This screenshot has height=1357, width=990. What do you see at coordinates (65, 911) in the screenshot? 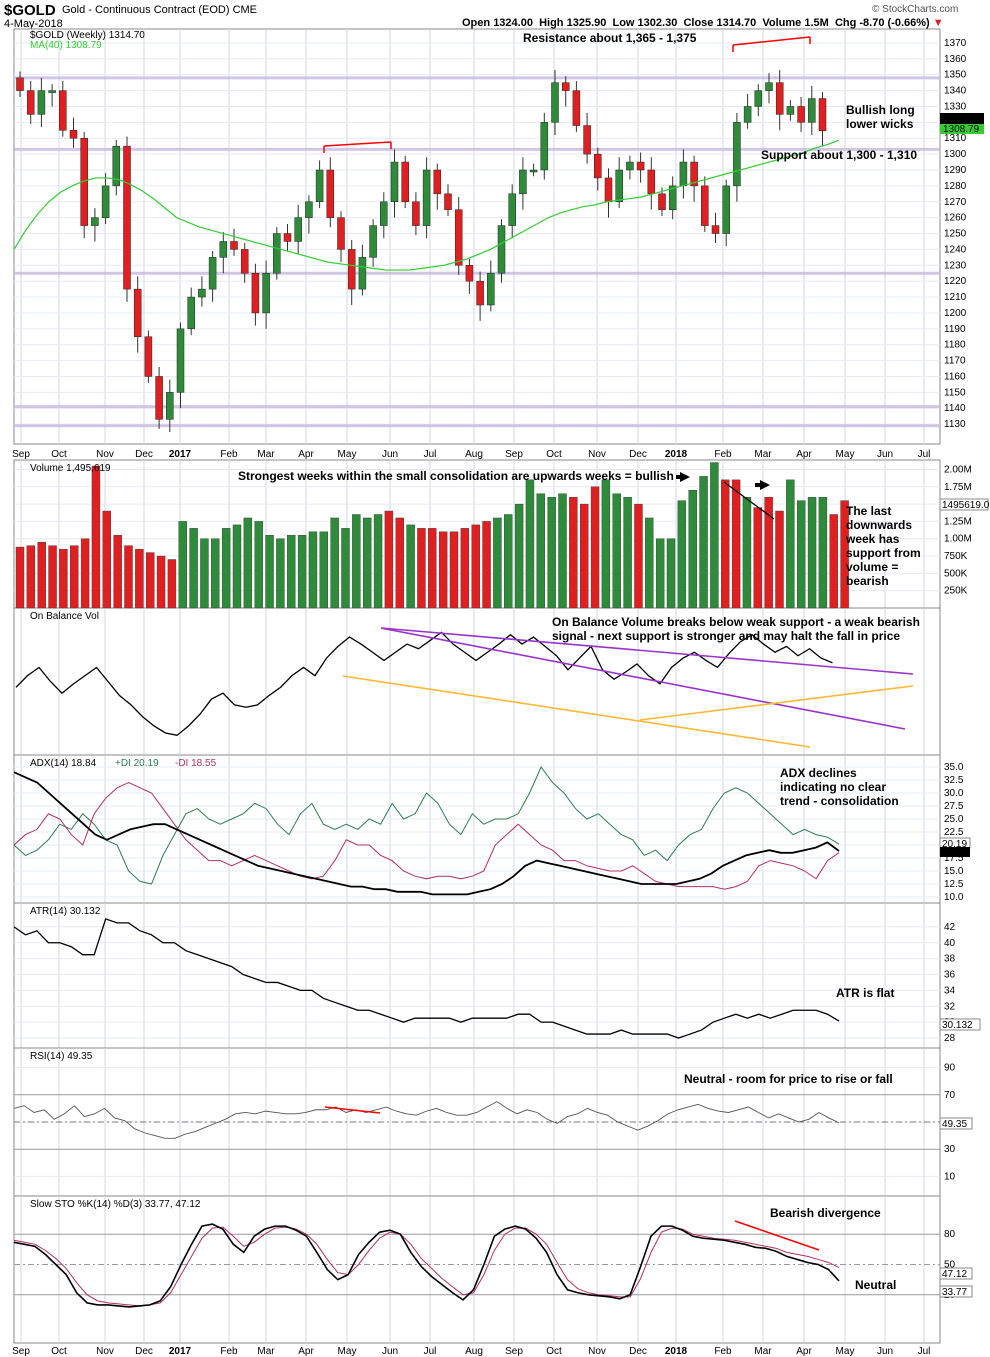
I see `atr-title: ATR(14) 30.132` at bounding box center [65, 911].